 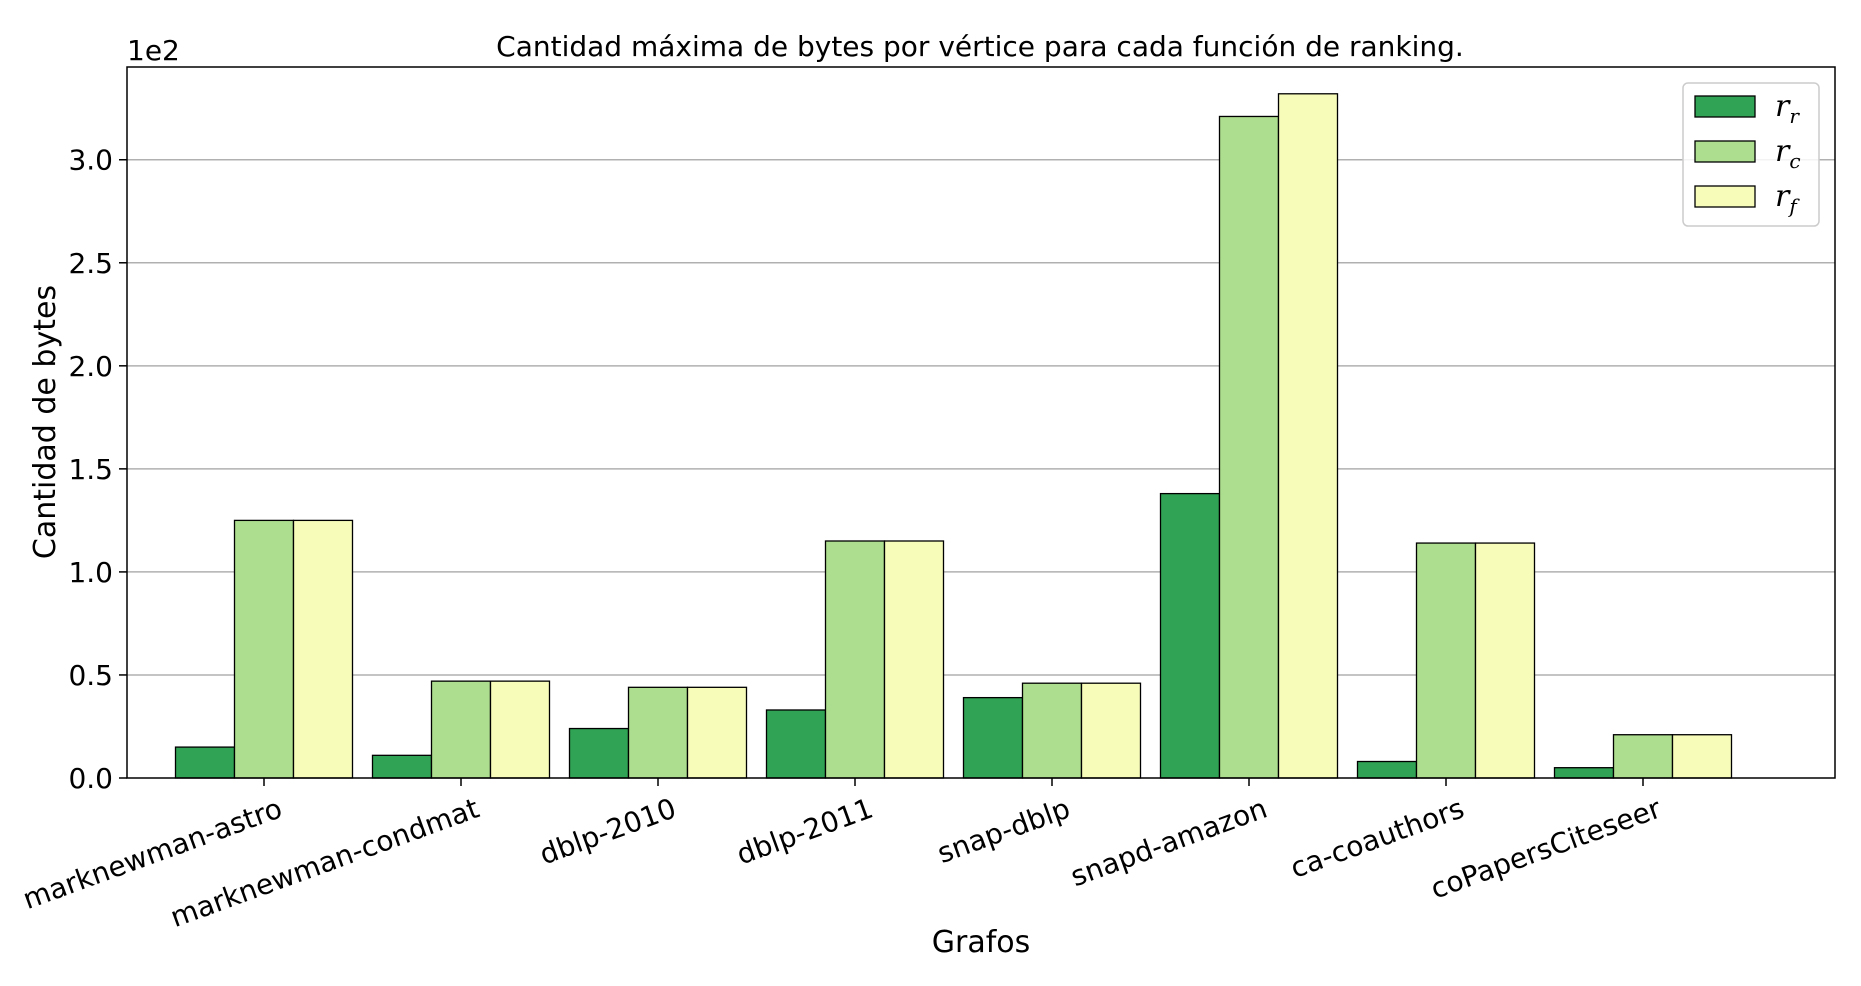 I want to click on bar-rr-snap-dblp, so click(x=993, y=737).